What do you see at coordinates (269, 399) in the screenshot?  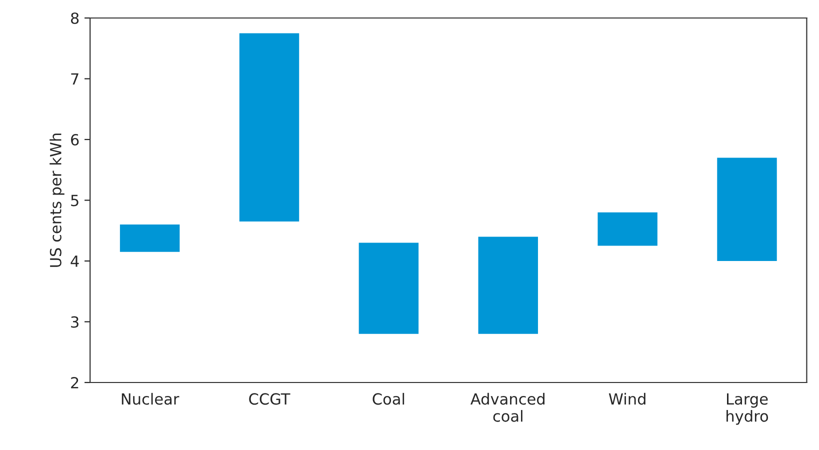 I see `x-tick-label: CCGT` at bounding box center [269, 399].